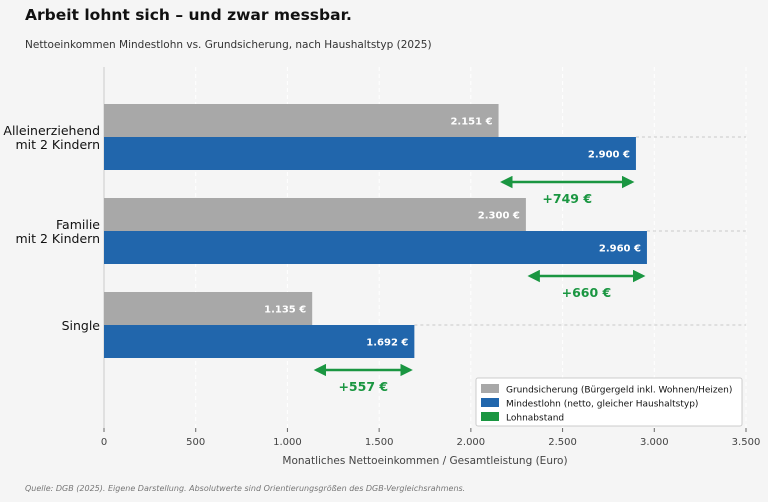 This screenshot has height=502, width=768. What do you see at coordinates (654, 442) in the screenshot?
I see `x-tick-label: 3.000` at bounding box center [654, 442].